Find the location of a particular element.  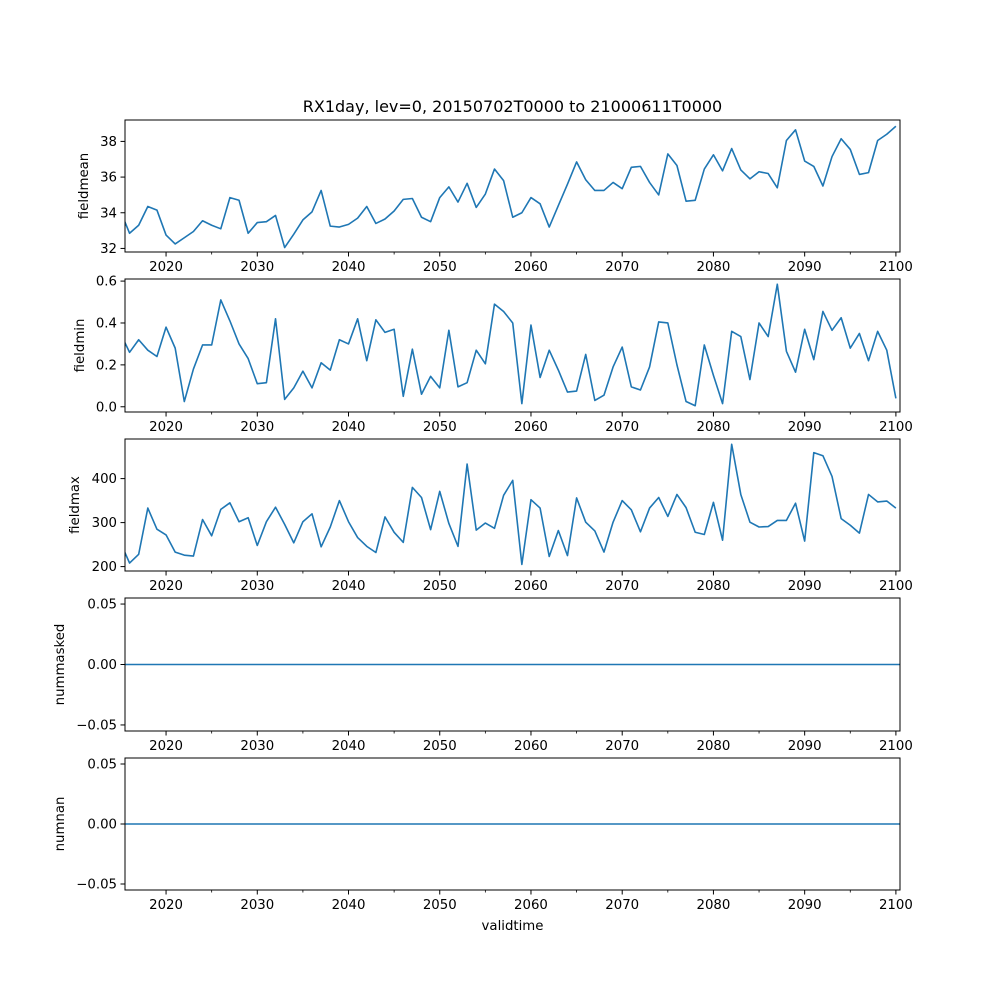

y-tick-label: 0.0 is located at coordinates (106, 407).